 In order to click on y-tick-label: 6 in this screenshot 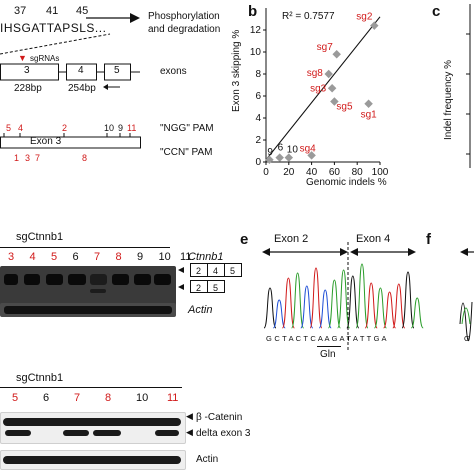, I will do `click(258, 96)`.